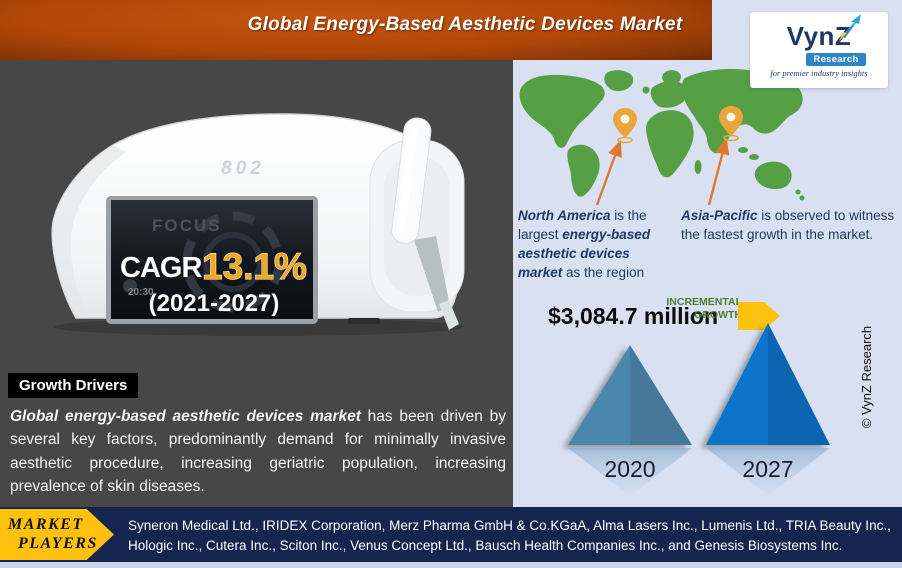  I want to click on device-logo-text: 802, so click(243, 168).